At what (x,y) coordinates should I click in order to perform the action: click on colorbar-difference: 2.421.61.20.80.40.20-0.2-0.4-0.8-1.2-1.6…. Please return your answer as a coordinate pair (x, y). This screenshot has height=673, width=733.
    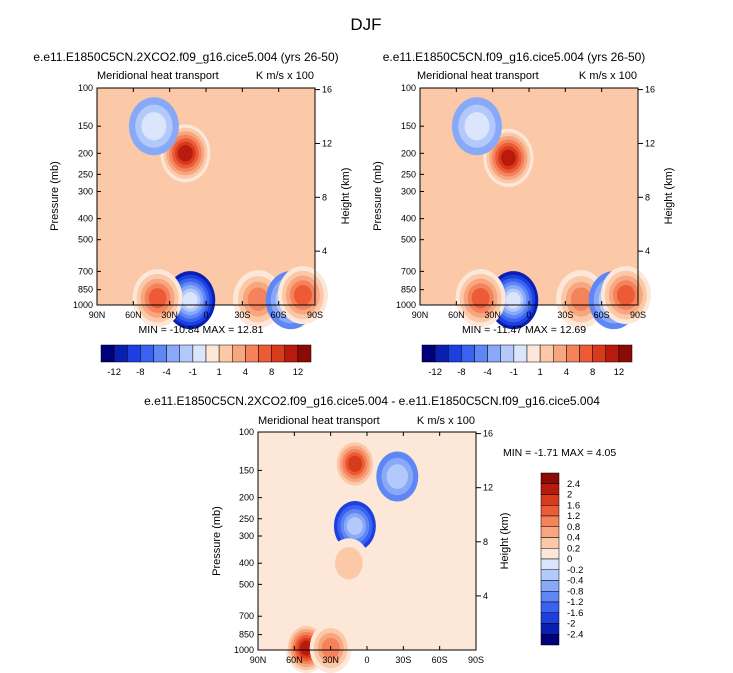
    Looking at the image, I should click on (561, 559).